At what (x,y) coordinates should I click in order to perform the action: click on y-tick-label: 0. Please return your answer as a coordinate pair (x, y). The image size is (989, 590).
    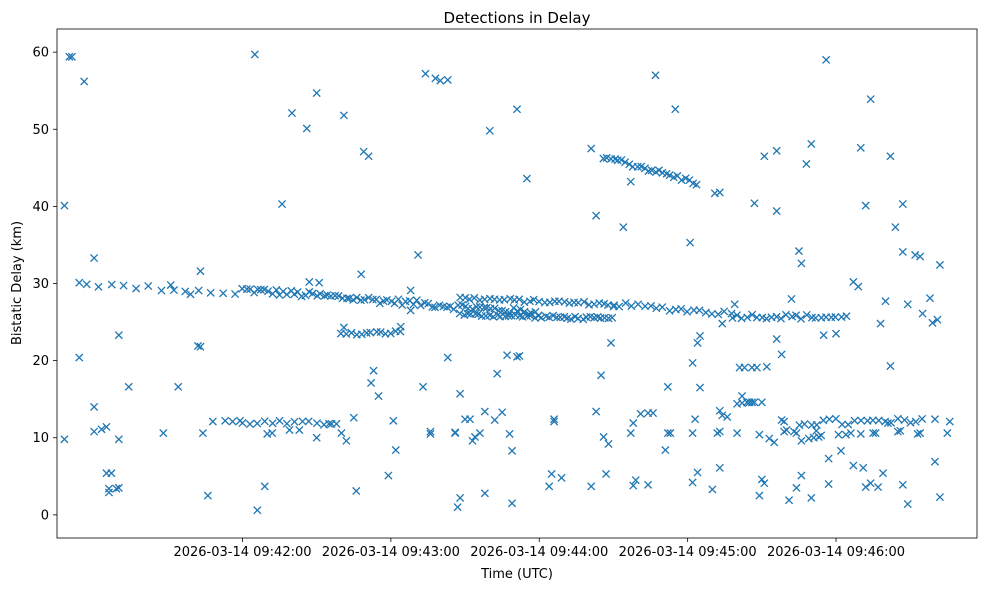
    Looking at the image, I should click on (45, 515).